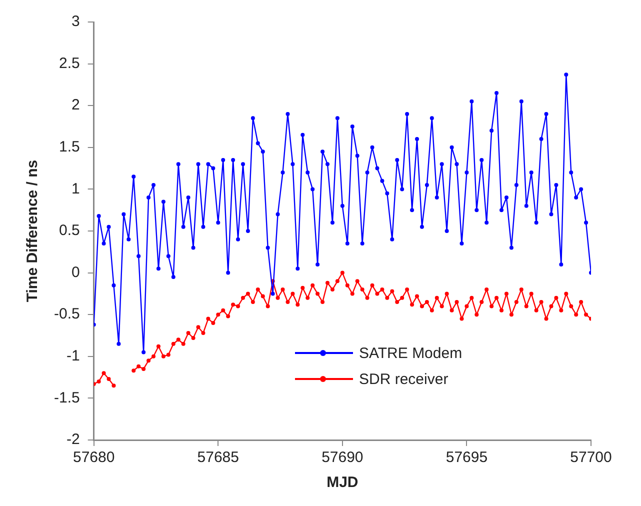 The height and width of the screenshot is (506, 641). Describe the element at coordinates (69, 63) in the screenshot. I see `y-tick-label: 2.5` at that location.